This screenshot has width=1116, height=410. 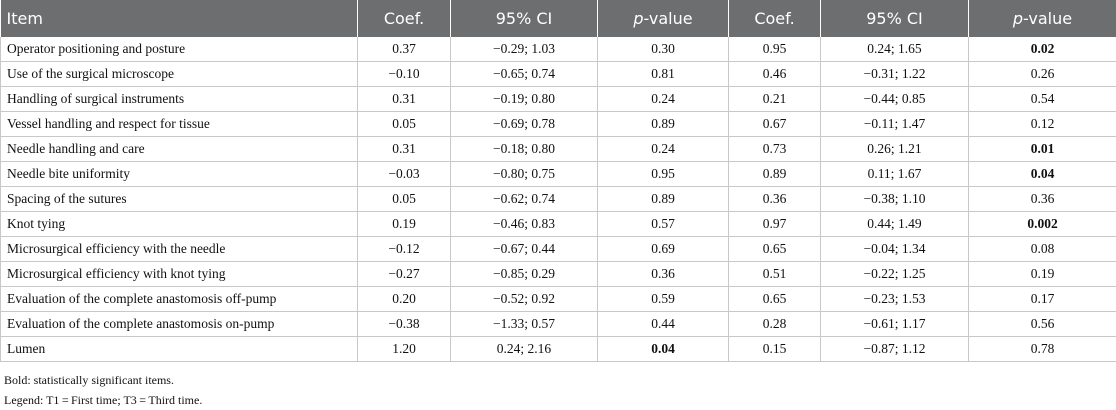 I want to click on table-cell: 0.69, so click(x=663, y=249).